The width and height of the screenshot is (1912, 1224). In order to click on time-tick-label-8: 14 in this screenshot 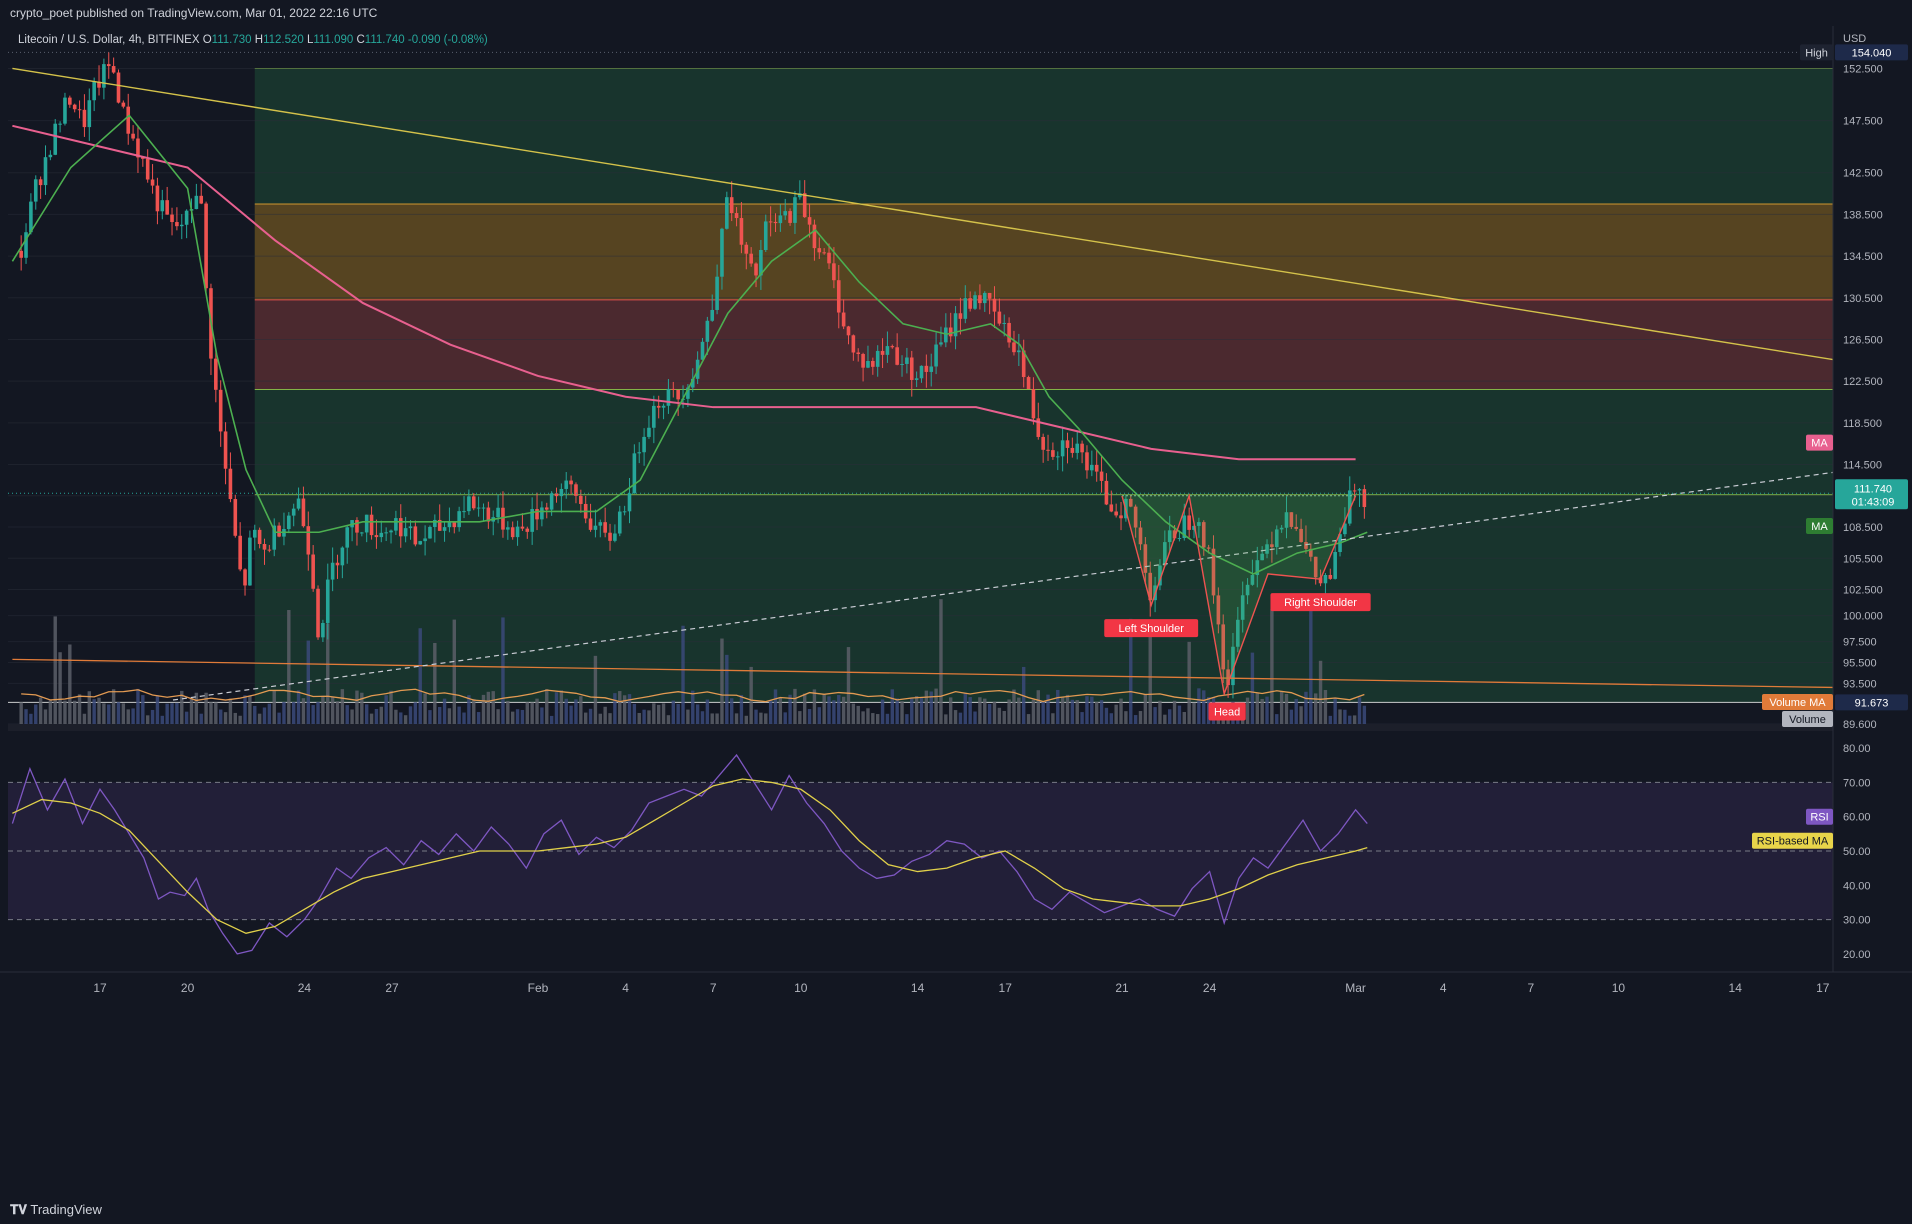, I will do `click(918, 988)`.